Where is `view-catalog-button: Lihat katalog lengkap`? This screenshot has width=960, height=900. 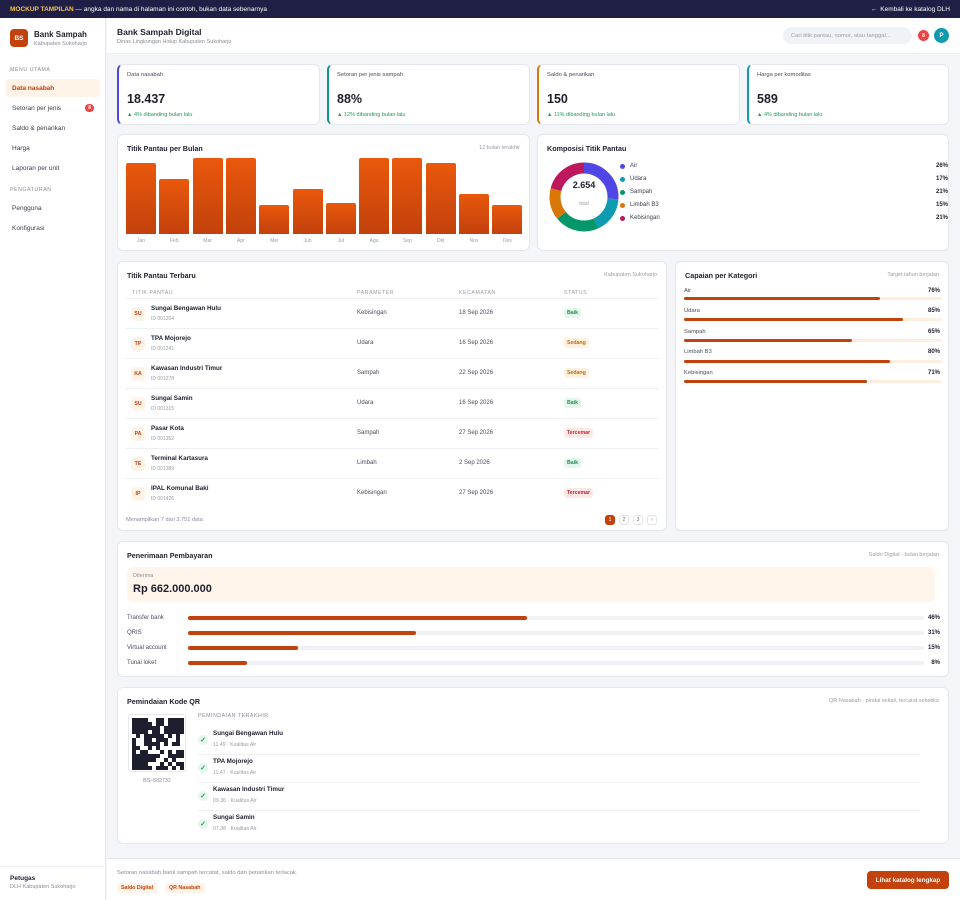 view-catalog-button: Lihat katalog lengkap is located at coordinates (908, 880).